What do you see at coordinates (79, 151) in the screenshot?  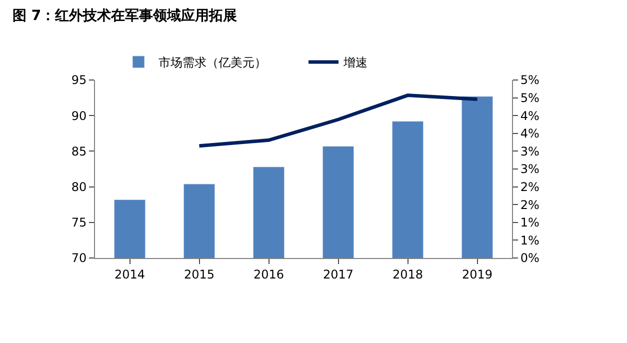 I see `y-tick-label: 85` at bounding box center [79, 151].